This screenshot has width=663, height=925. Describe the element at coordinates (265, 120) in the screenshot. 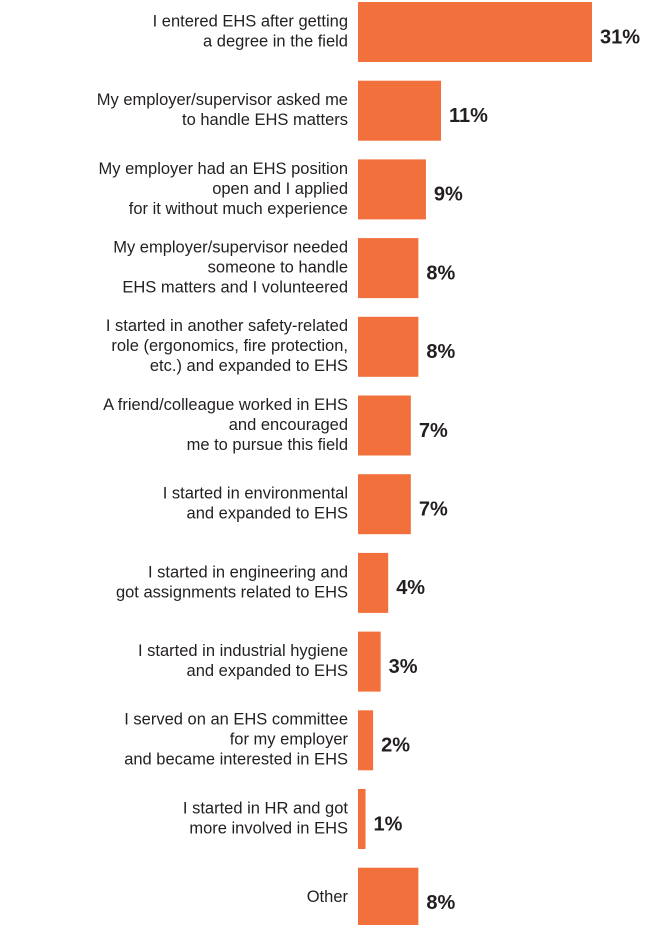

I see `category-label: to handle EHS matters` at that location.